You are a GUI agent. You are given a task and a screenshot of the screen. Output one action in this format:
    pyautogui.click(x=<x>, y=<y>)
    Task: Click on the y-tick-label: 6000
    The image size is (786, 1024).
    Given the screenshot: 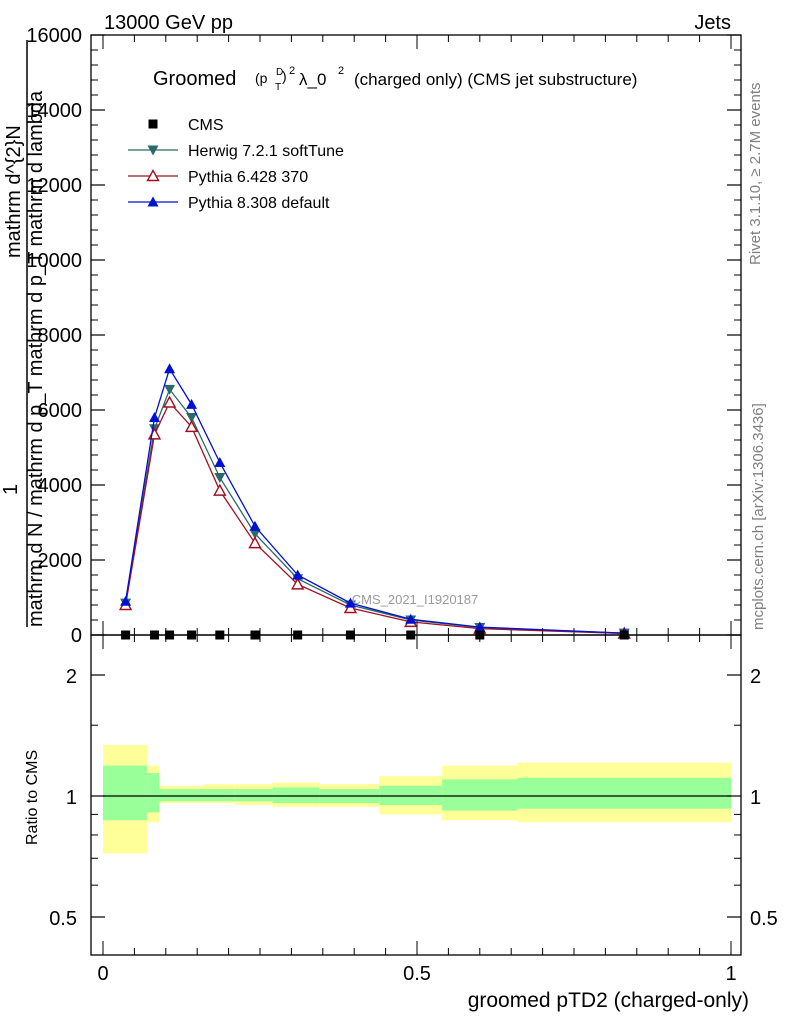 What is the action you would take?
    pyautogui.click(x=60, y=411)
    